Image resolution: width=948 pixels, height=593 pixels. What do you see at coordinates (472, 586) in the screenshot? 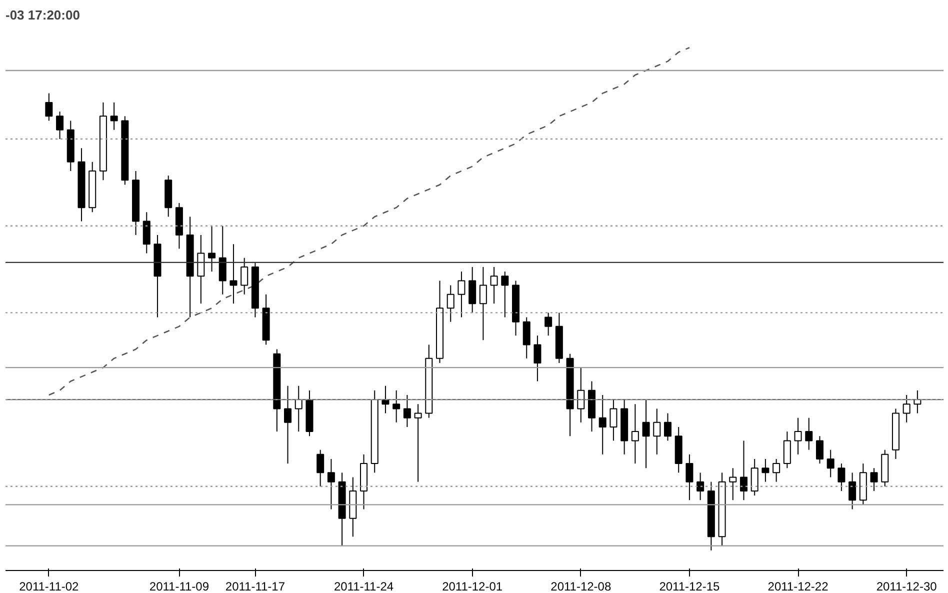
I see `x-tick-label: 2011-12-01` at bounding box center [472, 586].